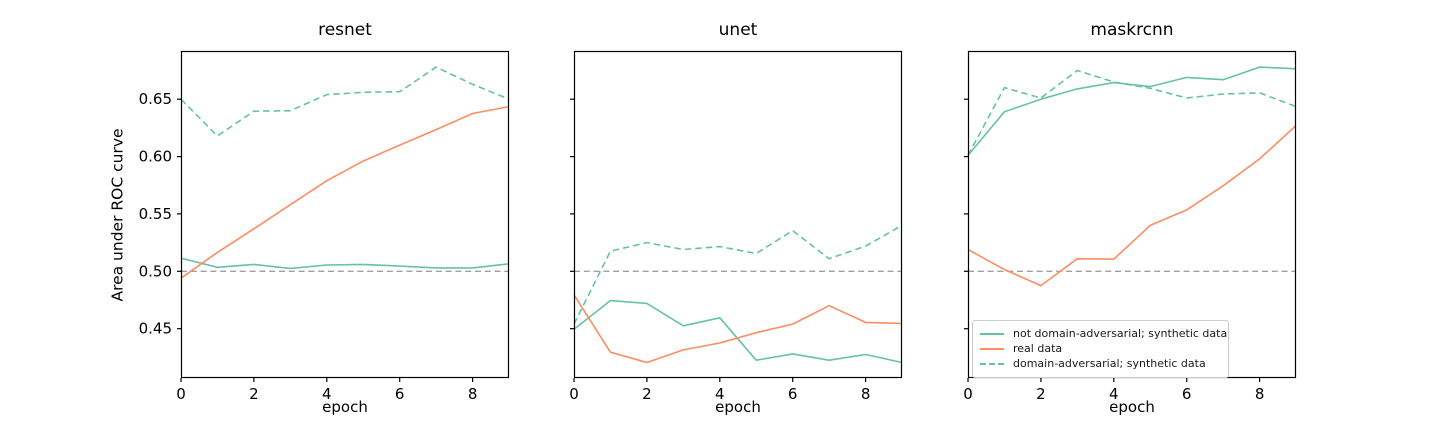 The height and width of the screenshot is (432, 1440). What do you see at coordinates (1132, 407) in the screenshot?
I see `x-axis-label-maskrcnn: epoch` at bounding box center [1132, 407].